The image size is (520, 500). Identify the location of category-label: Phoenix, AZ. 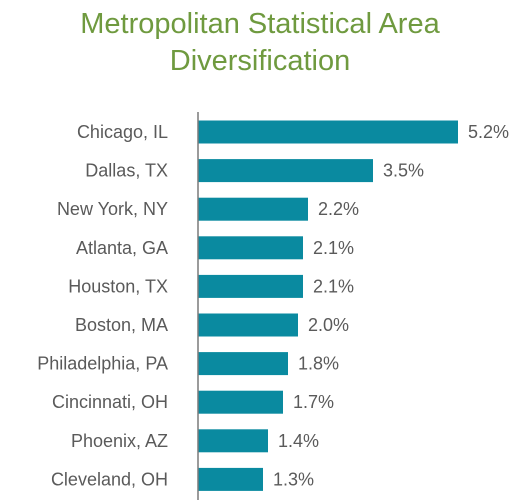
(119, 441).